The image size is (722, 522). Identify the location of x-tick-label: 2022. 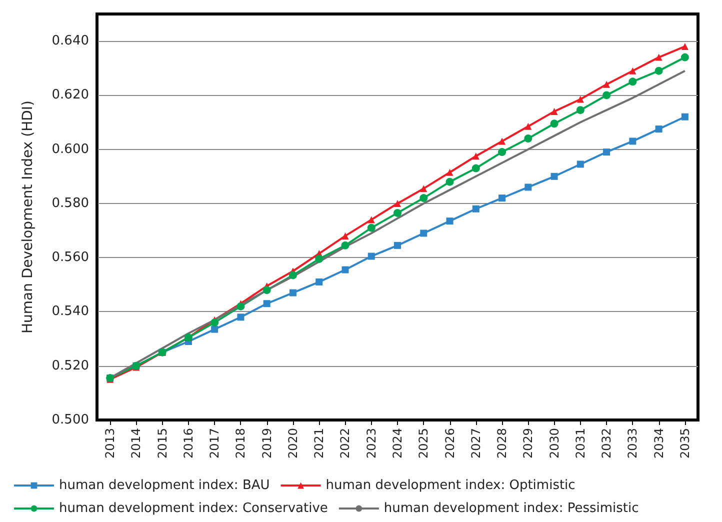
(345, 443).